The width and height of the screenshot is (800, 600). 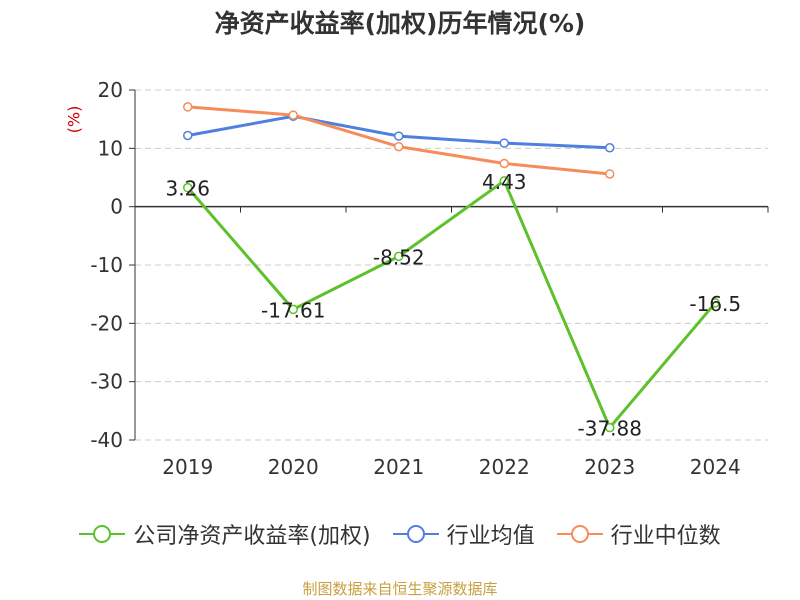 I want to click on x-tick-label: 2020, so click(x=293, y=467).